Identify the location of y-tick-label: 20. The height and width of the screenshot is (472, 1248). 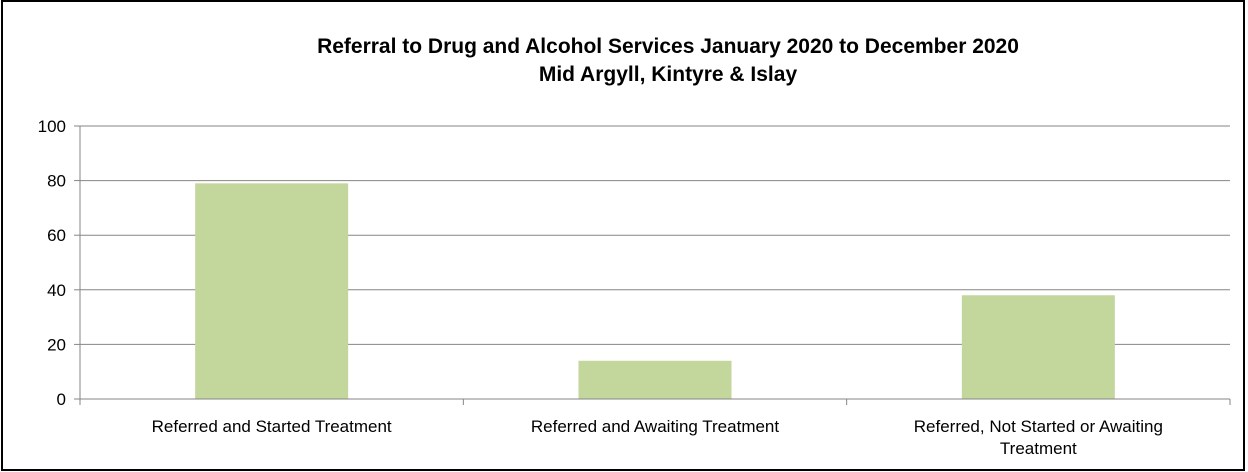
(56, 344).